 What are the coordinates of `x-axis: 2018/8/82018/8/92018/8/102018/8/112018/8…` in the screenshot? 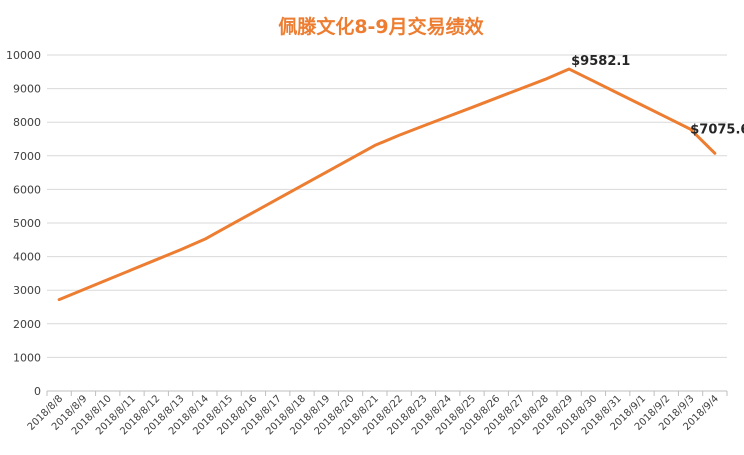 It's located at (377, 413).